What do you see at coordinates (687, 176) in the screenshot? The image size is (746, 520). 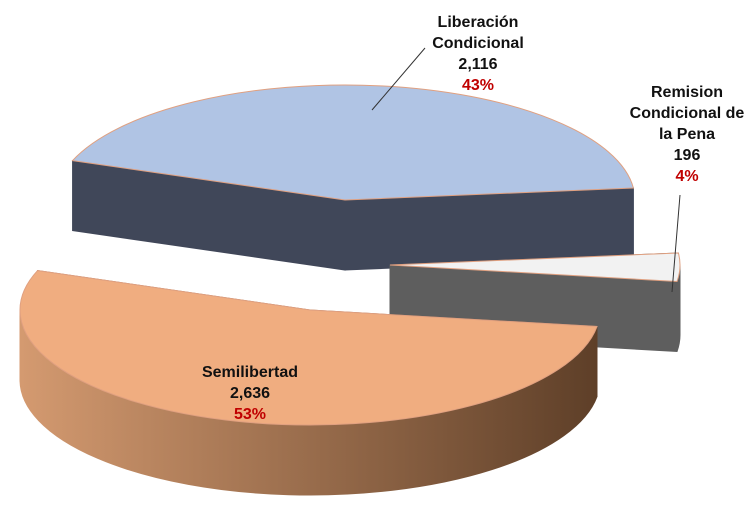 I see `percent-label: 4%` at bounding box center [687, 176].